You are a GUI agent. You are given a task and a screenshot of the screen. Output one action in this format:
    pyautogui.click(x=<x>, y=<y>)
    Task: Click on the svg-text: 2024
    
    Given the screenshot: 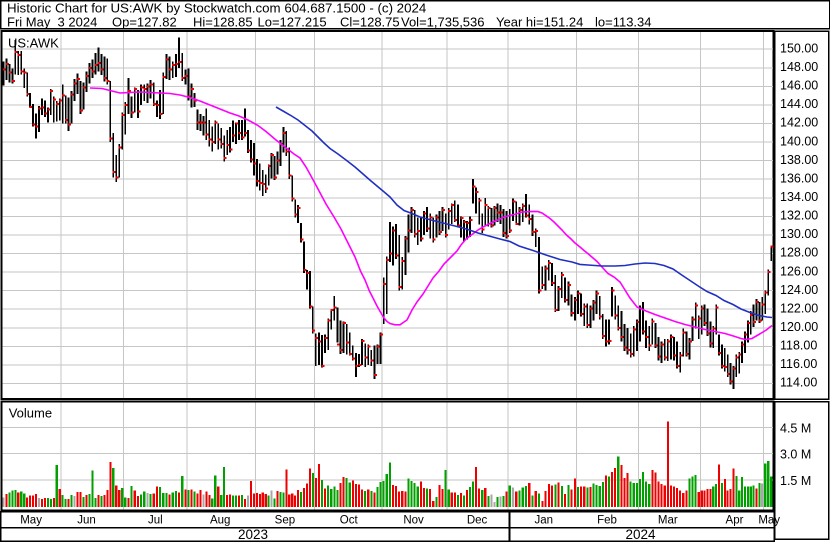 What is the action you would take?
    pyautogui.click(x=640, y=534)
    